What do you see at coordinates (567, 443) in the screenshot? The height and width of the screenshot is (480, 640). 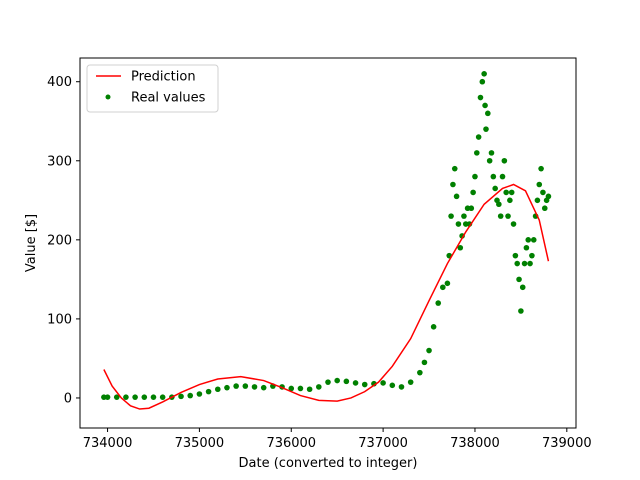 I see `x-tick-label: 739000` at bounding box center [567, 443].